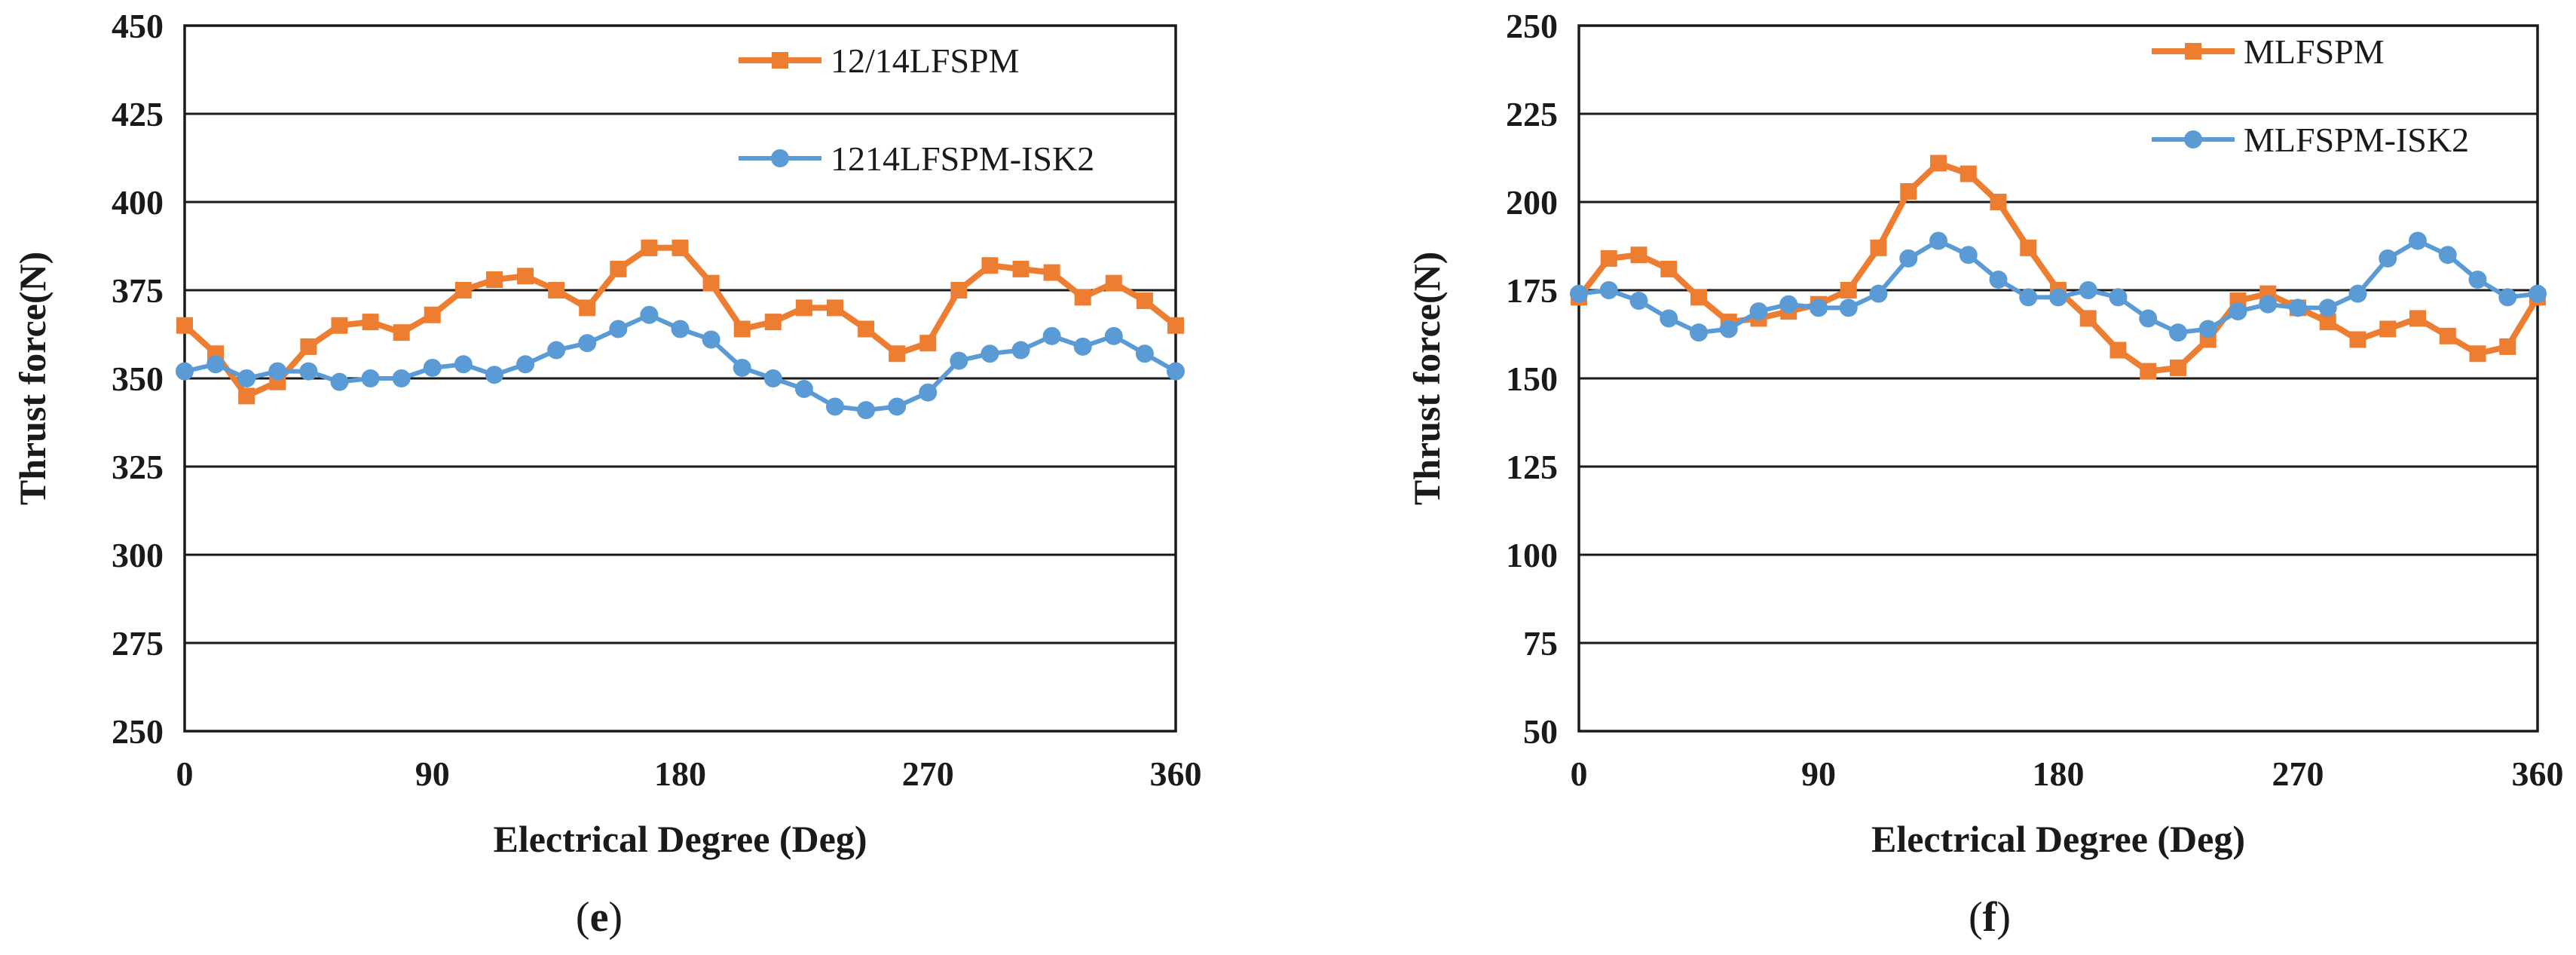 The width and height of the screenshot is (2576, 955). I want to click on y-tick-label: 200, so click(1532, 202).